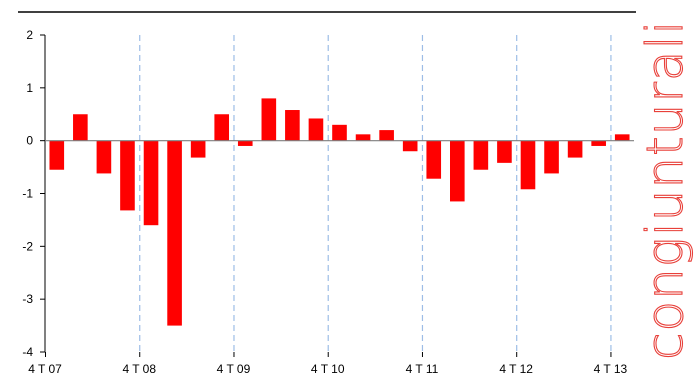 Image resolution: width=700 pixels, height=383 pixels. Describe the element at coordinates (328, 369) in the screenshot. I see `x-tick-label: 4 T 10` at that location.